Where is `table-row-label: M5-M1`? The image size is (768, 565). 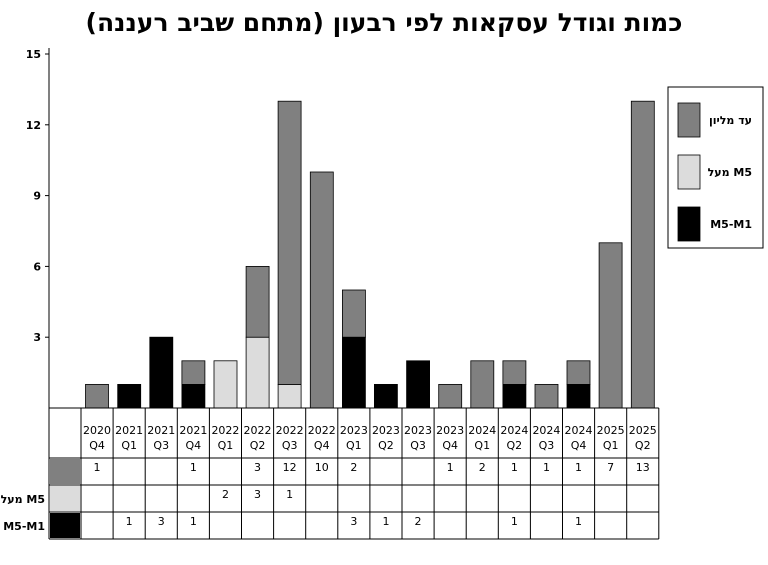 table-row-label: M5-M1 is located at coordinates (24, 526).